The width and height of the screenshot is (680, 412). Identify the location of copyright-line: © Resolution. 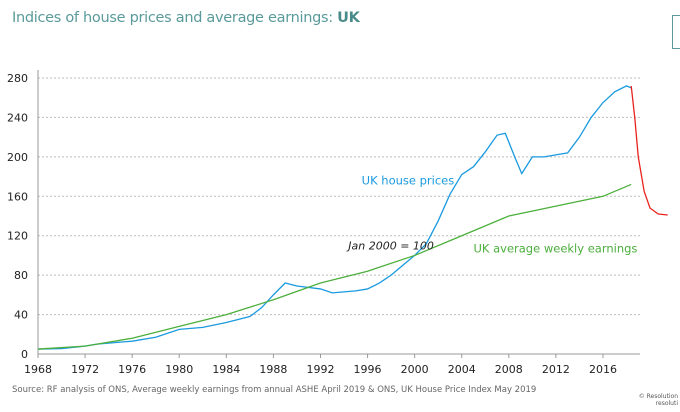
(658, 396).